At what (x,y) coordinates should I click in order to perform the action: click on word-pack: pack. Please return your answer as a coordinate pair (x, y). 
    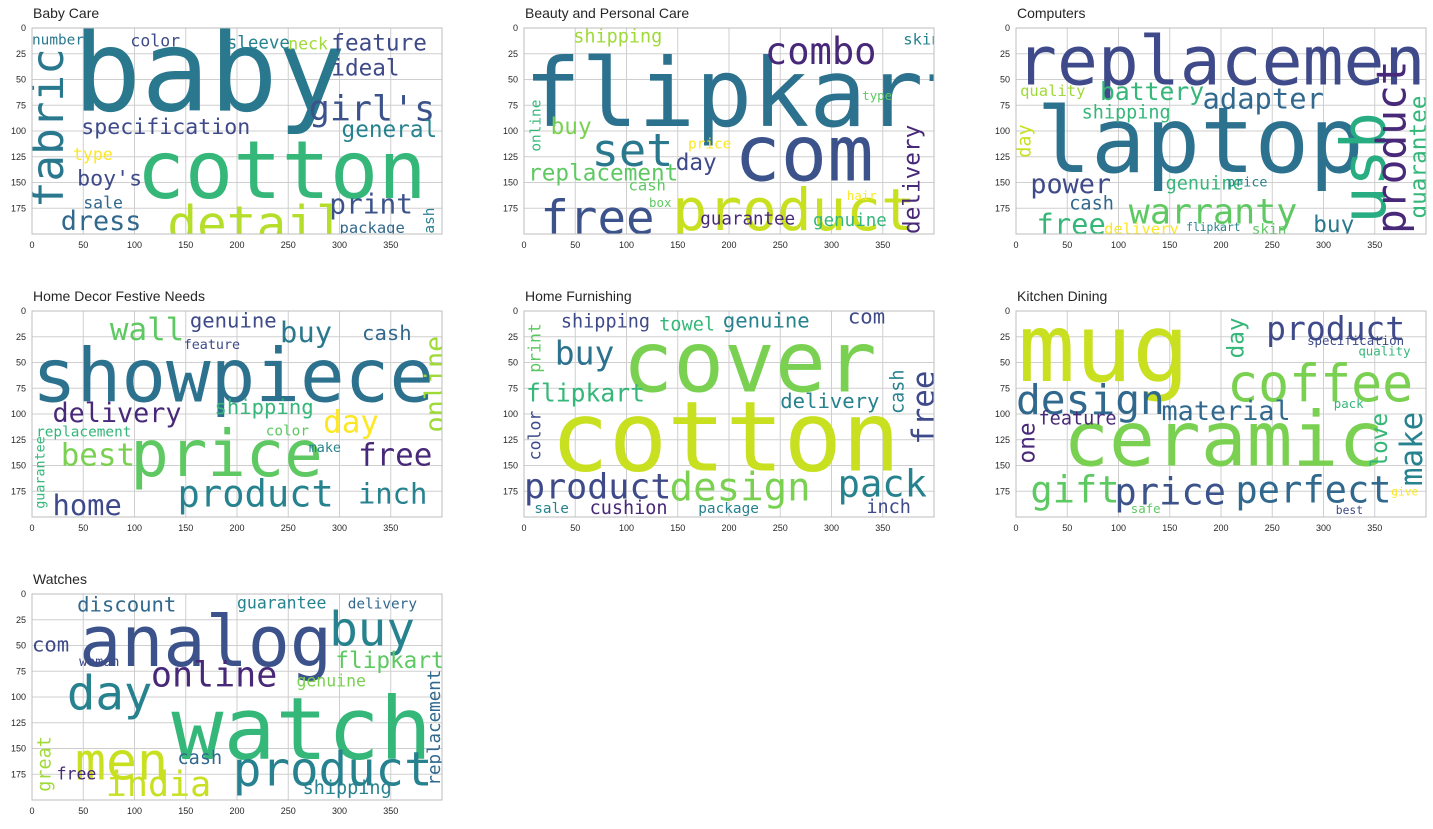
    Looking at the image, I should click on (882, 483).